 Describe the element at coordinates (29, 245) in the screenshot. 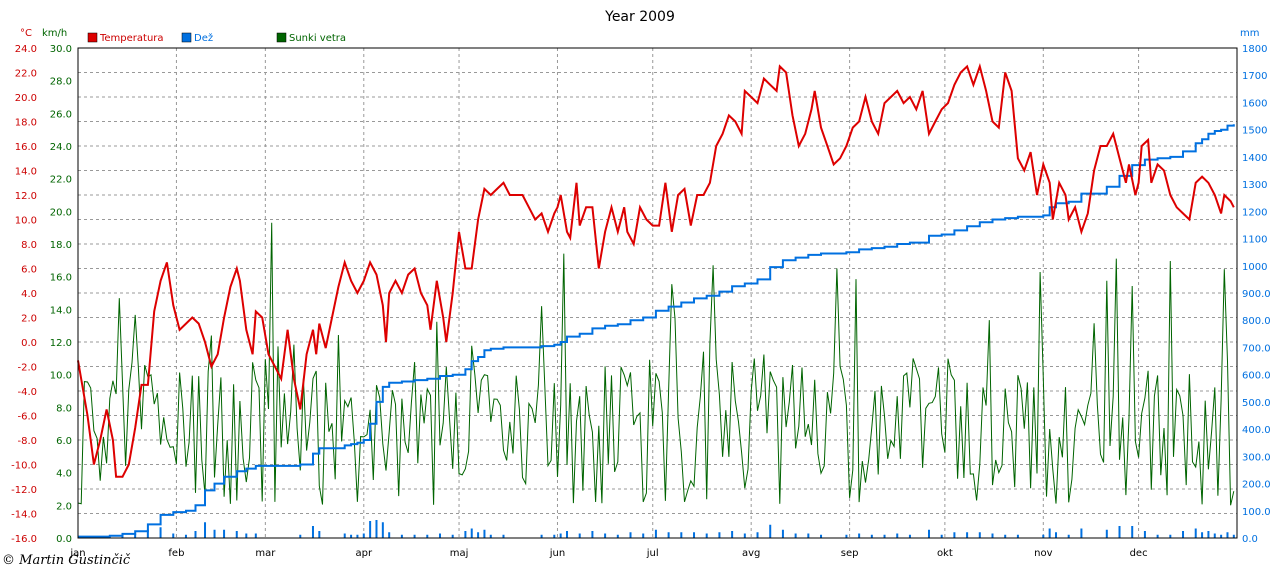

I see `temp-tick-label: 8.0` at that location.